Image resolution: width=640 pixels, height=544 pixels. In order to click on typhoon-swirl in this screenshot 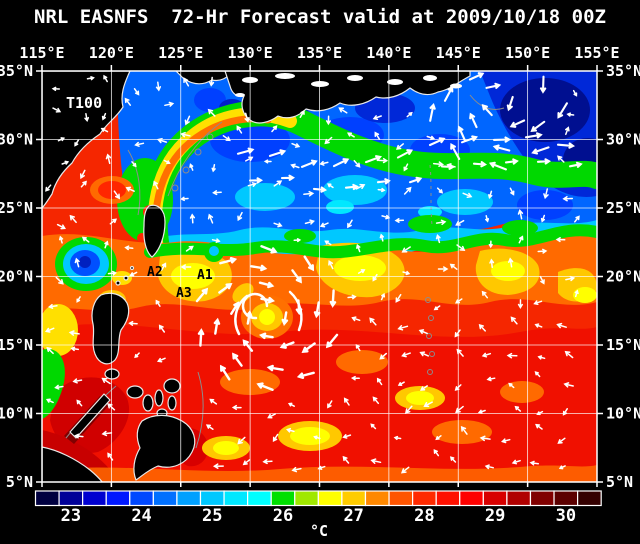, I will do `click(268, 313)`.